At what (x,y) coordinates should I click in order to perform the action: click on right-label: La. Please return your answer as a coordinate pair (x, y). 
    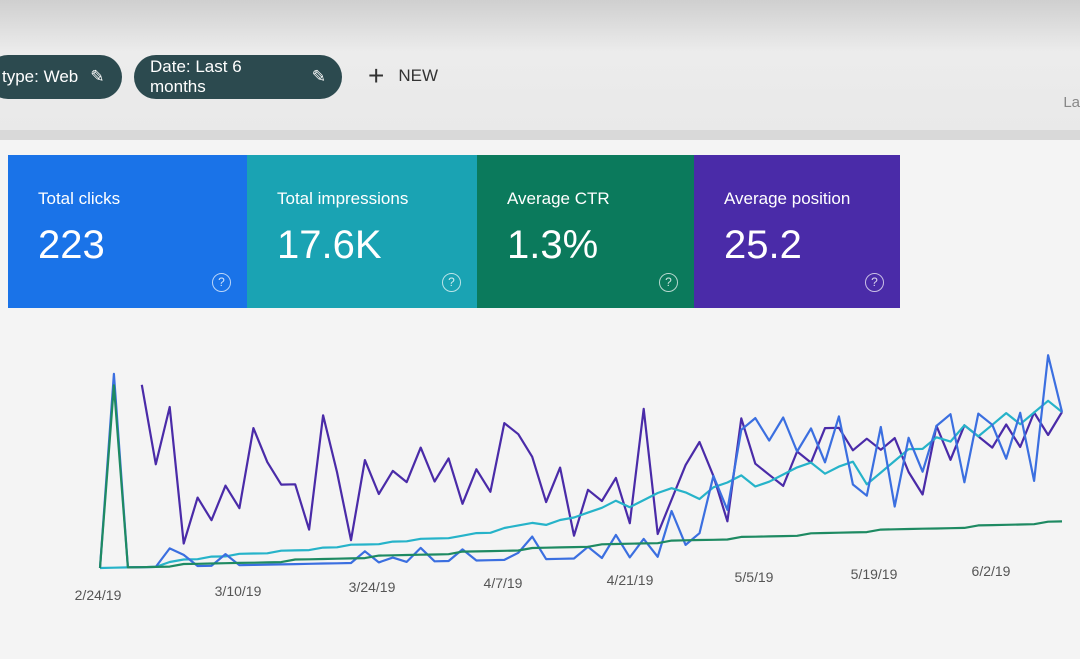
    Looking at the image, I should click on (1071, 102).